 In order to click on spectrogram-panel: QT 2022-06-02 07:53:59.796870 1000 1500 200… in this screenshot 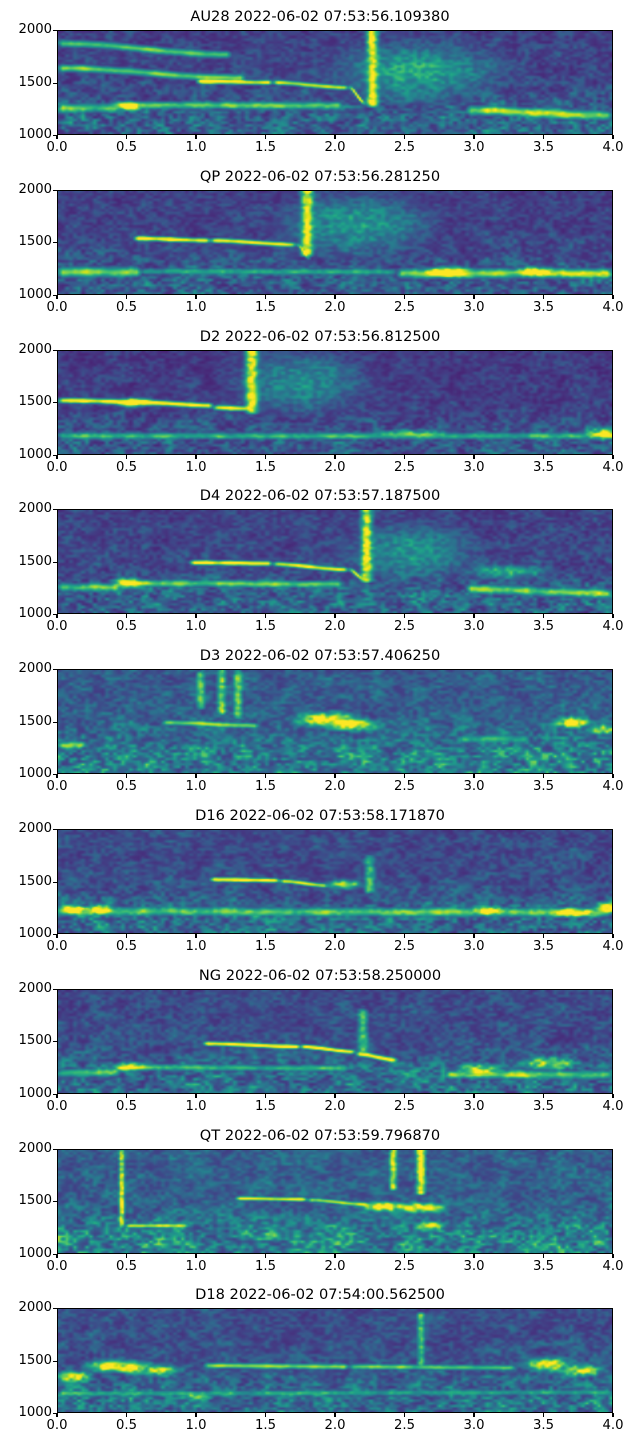, I will do `click(320, 1204)`.